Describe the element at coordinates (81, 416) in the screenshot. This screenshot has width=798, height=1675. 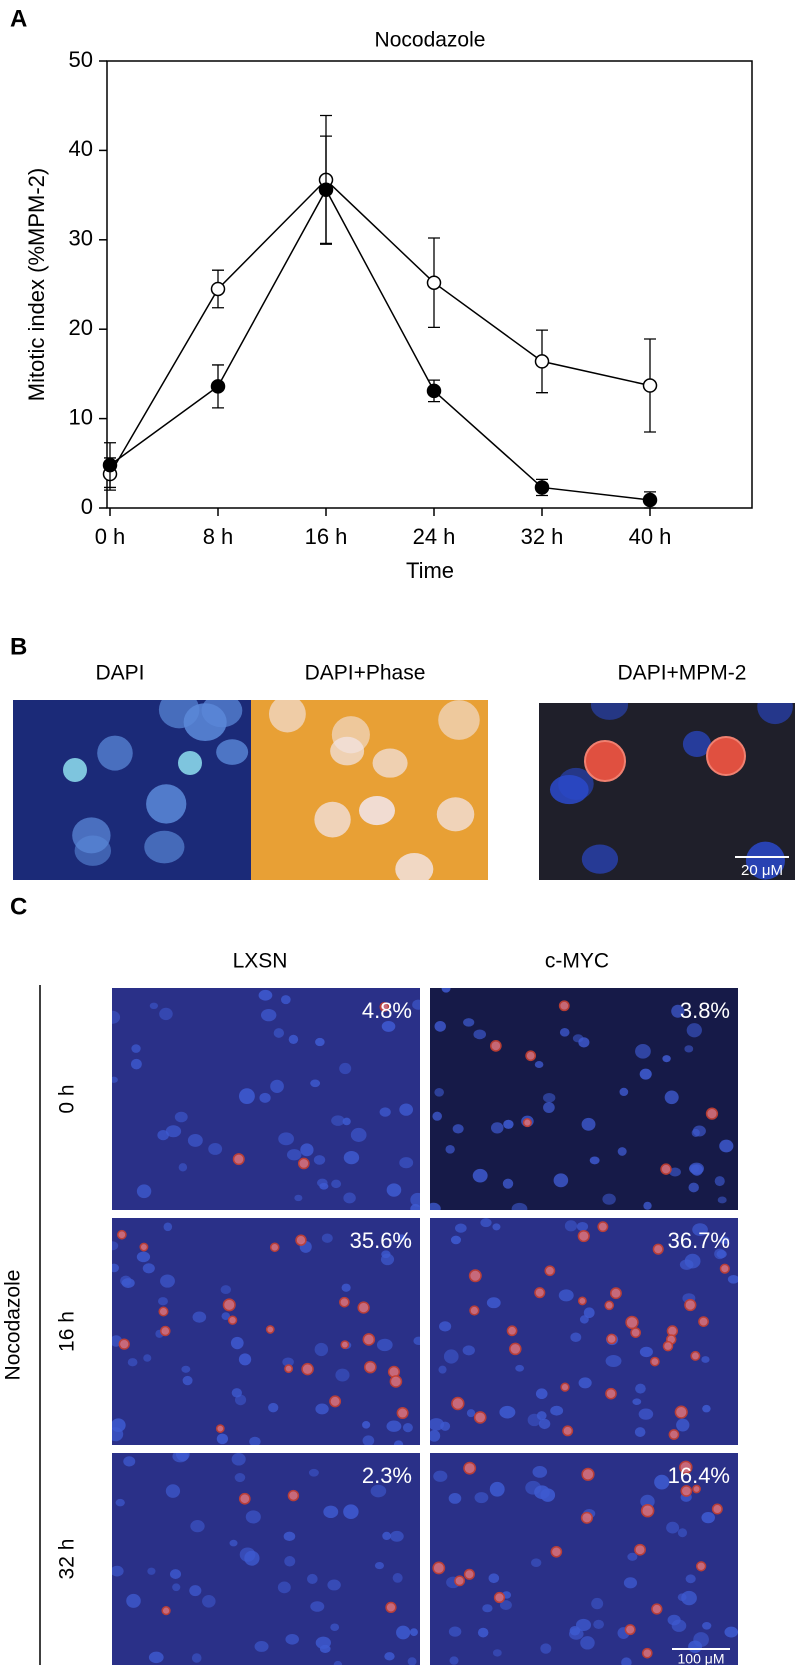
I see `y-tick-label: 10` at that location.